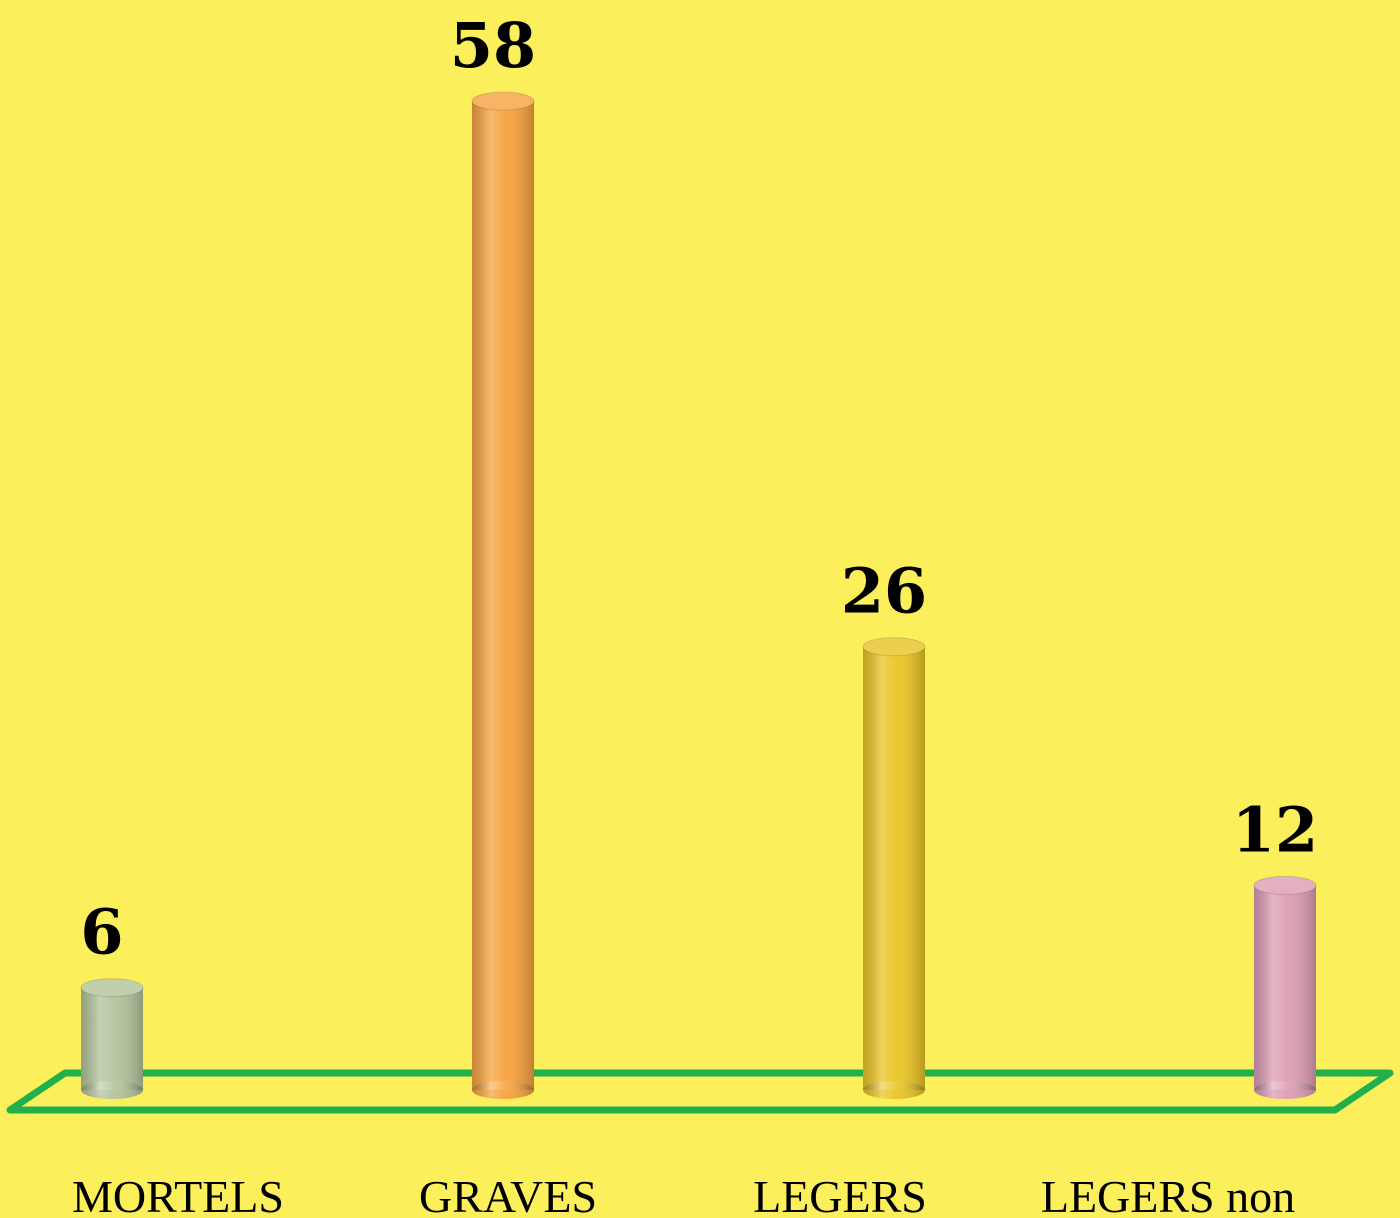 This screenshot has width=1400, height=1218. What do you see at coordinates (840, 1194) in the screenshot?
I see `x-tick-label: LEGERS` at bounding box center [840, 1194].